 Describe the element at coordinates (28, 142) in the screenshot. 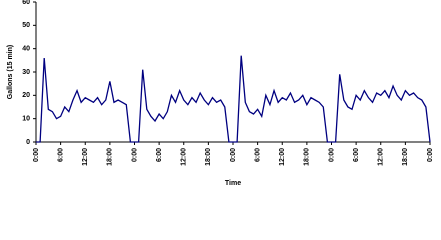

I see `y-tick-label: 0` at that location.